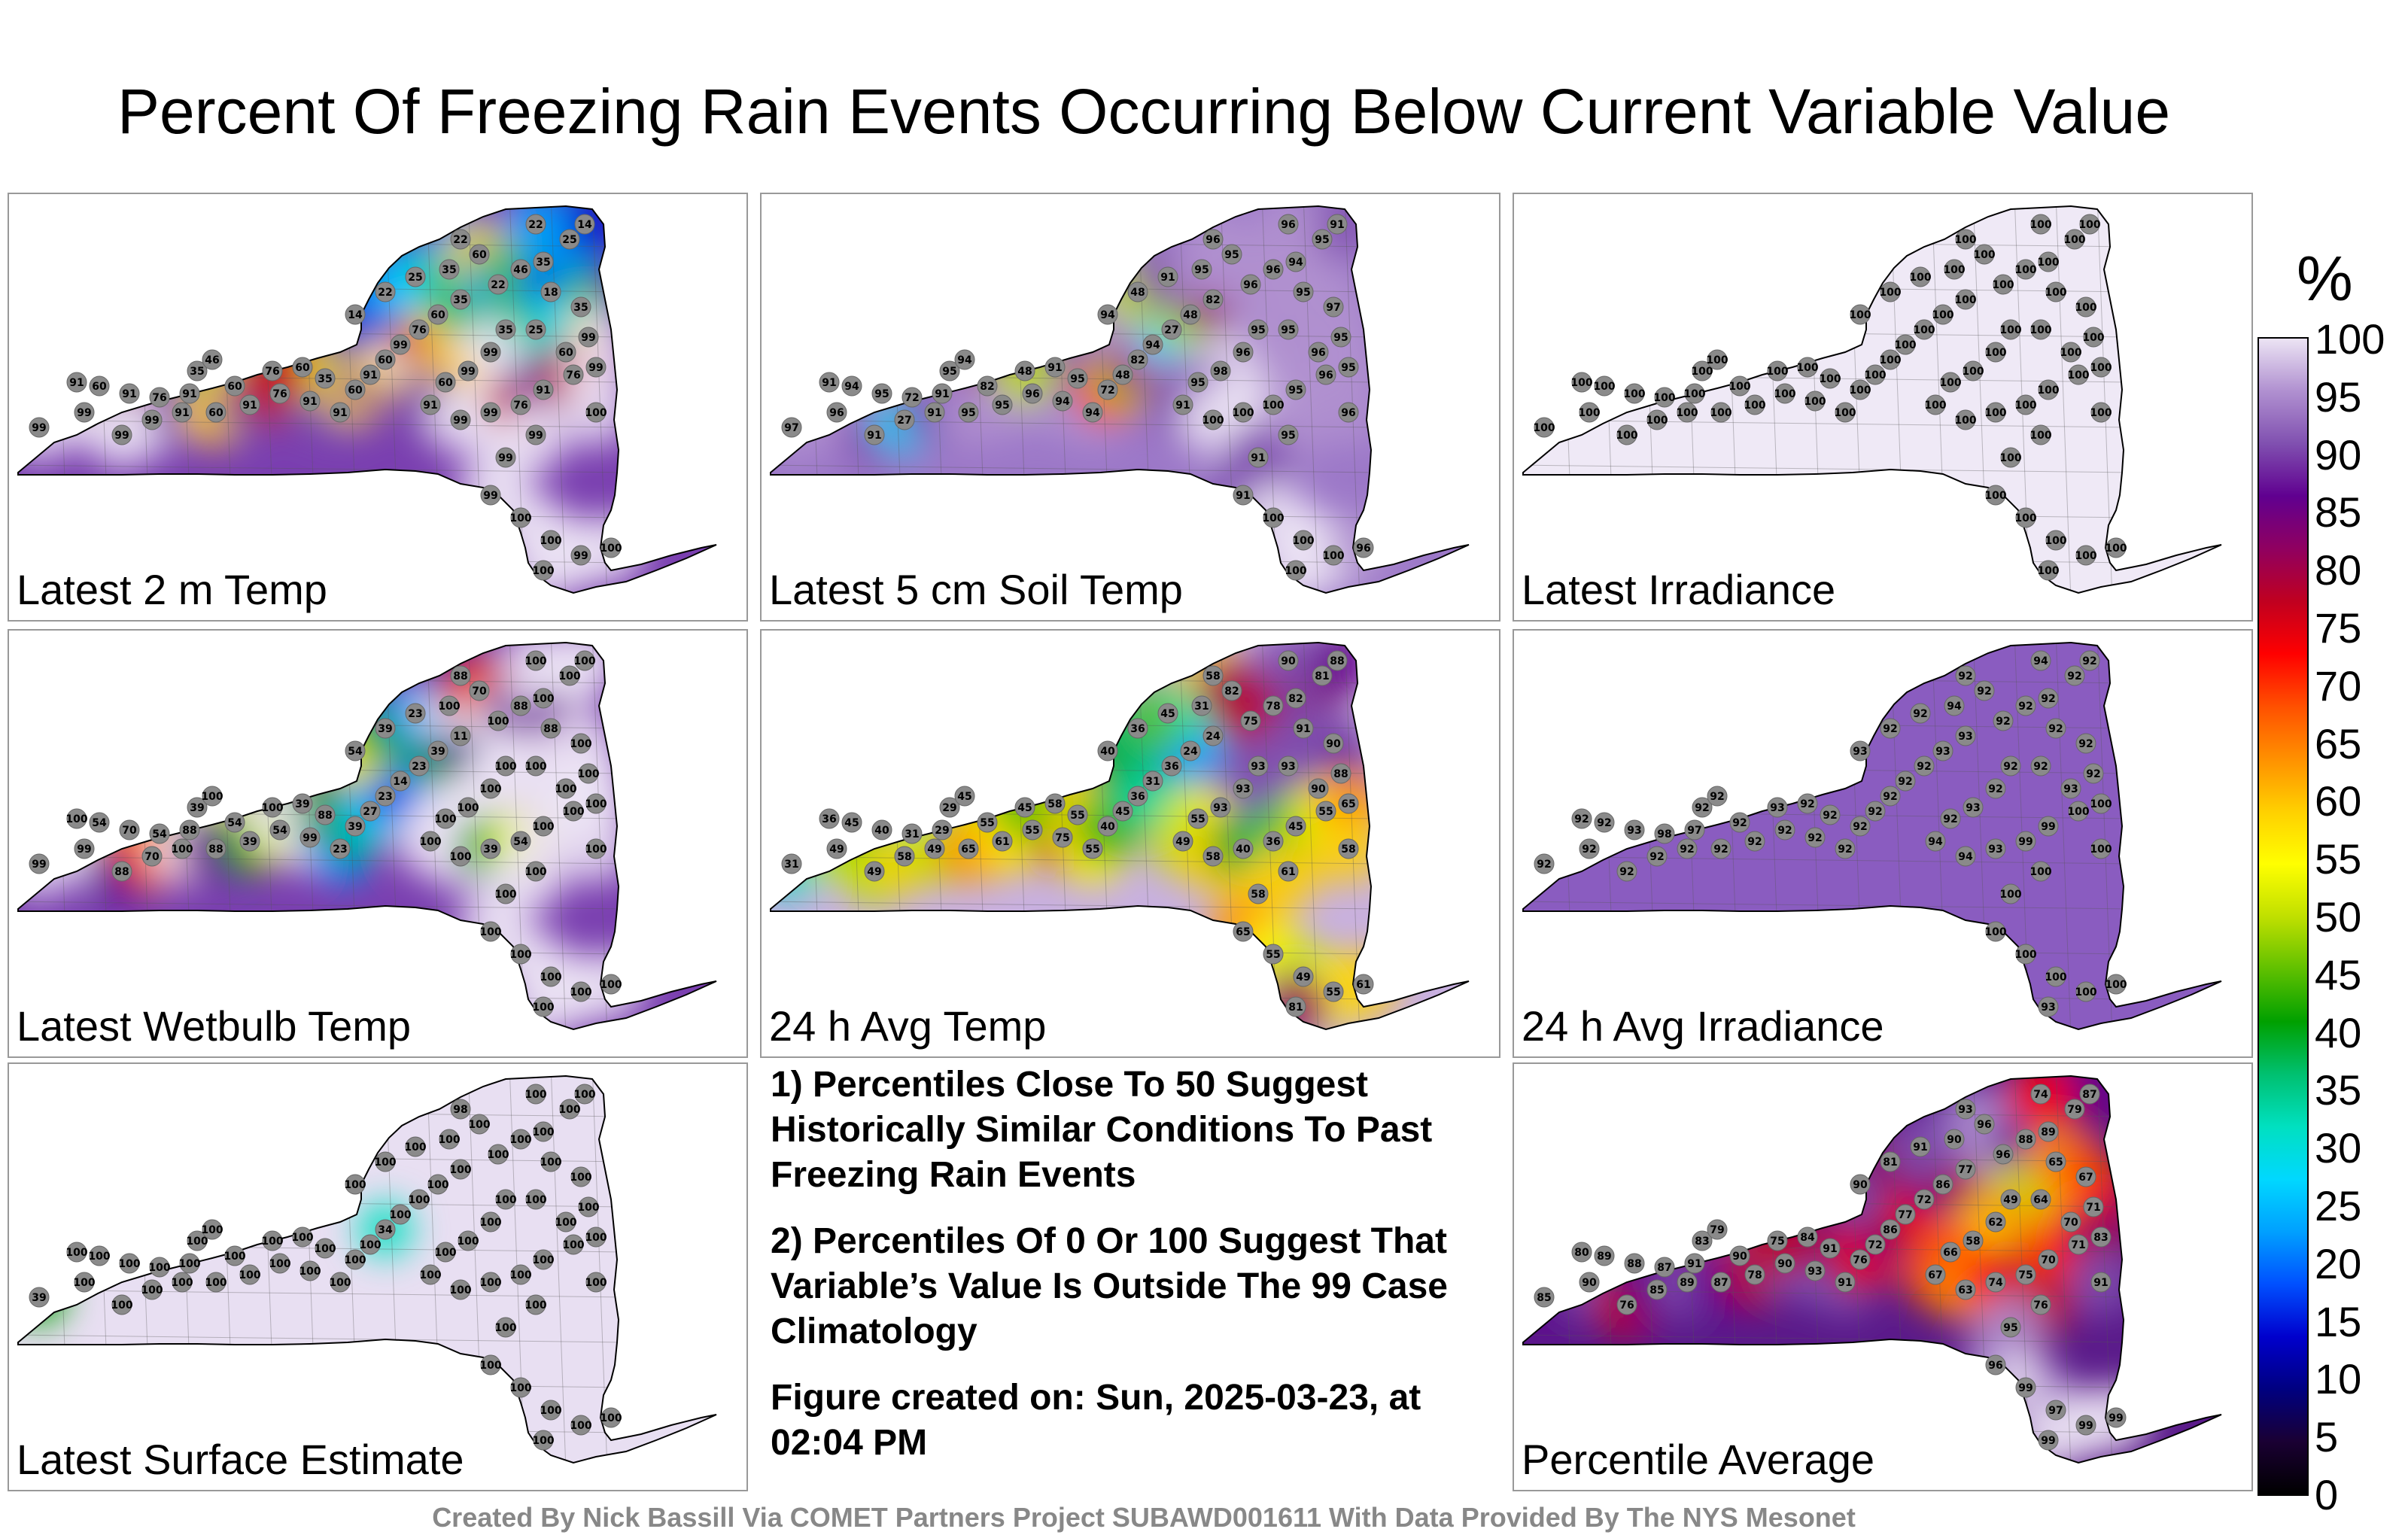  I want to click on panel-label: 24 h Avg Irradiance, so click(1703, 1026).